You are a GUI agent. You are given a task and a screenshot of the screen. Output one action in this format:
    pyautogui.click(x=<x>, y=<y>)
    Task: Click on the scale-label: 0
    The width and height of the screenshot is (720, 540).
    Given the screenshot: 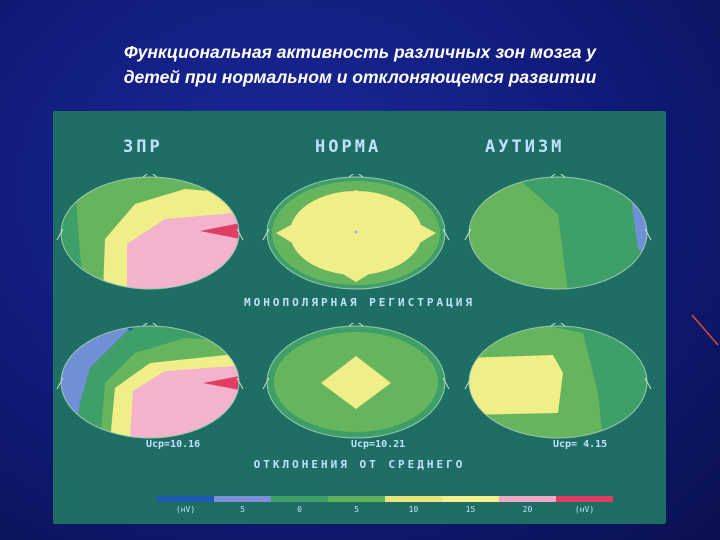 What is the action you would take?
    pyautogui.click(x=299, y=509)
    